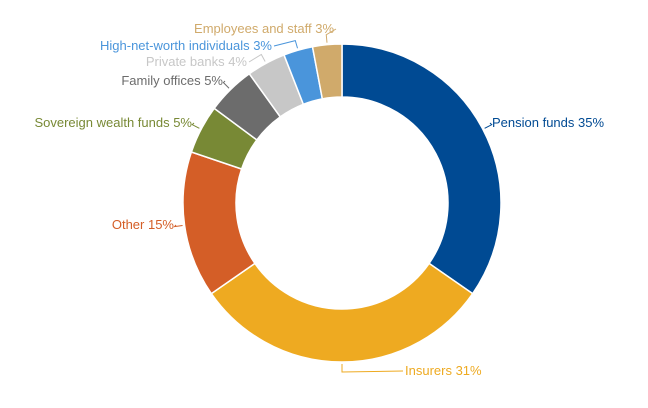 The width and height of the screenshot is (648, 408). Describe the element at coordinates (197, 61) in the screenshot. I see `label-private-banks: Private banks 4%` at that location.